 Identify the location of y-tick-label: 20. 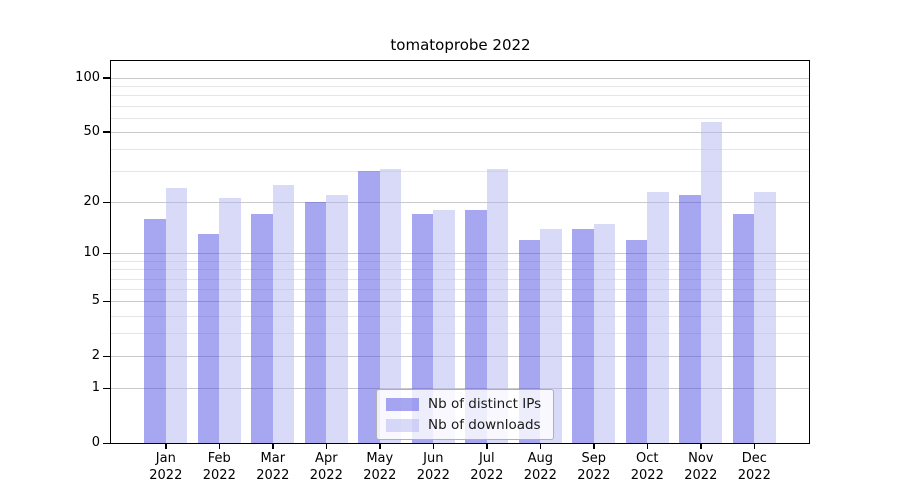
(91, 202).